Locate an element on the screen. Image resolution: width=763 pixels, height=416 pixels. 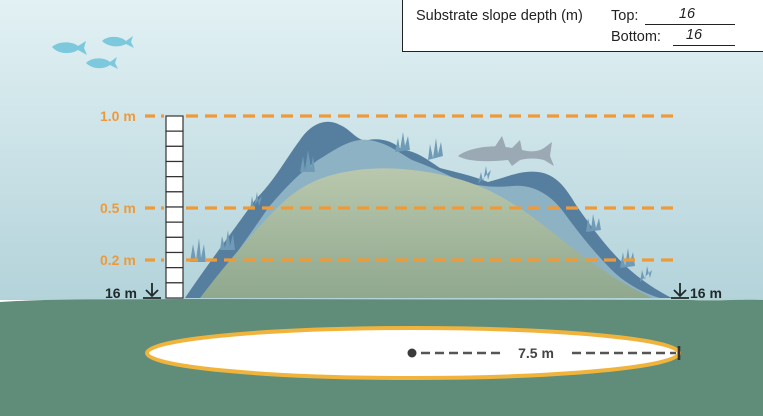
radius-line is located at coordinates (544, 353).